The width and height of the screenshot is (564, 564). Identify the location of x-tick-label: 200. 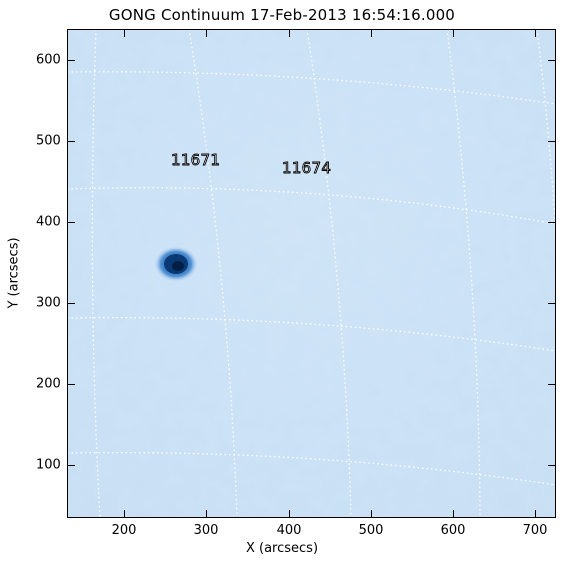
(124, 530).